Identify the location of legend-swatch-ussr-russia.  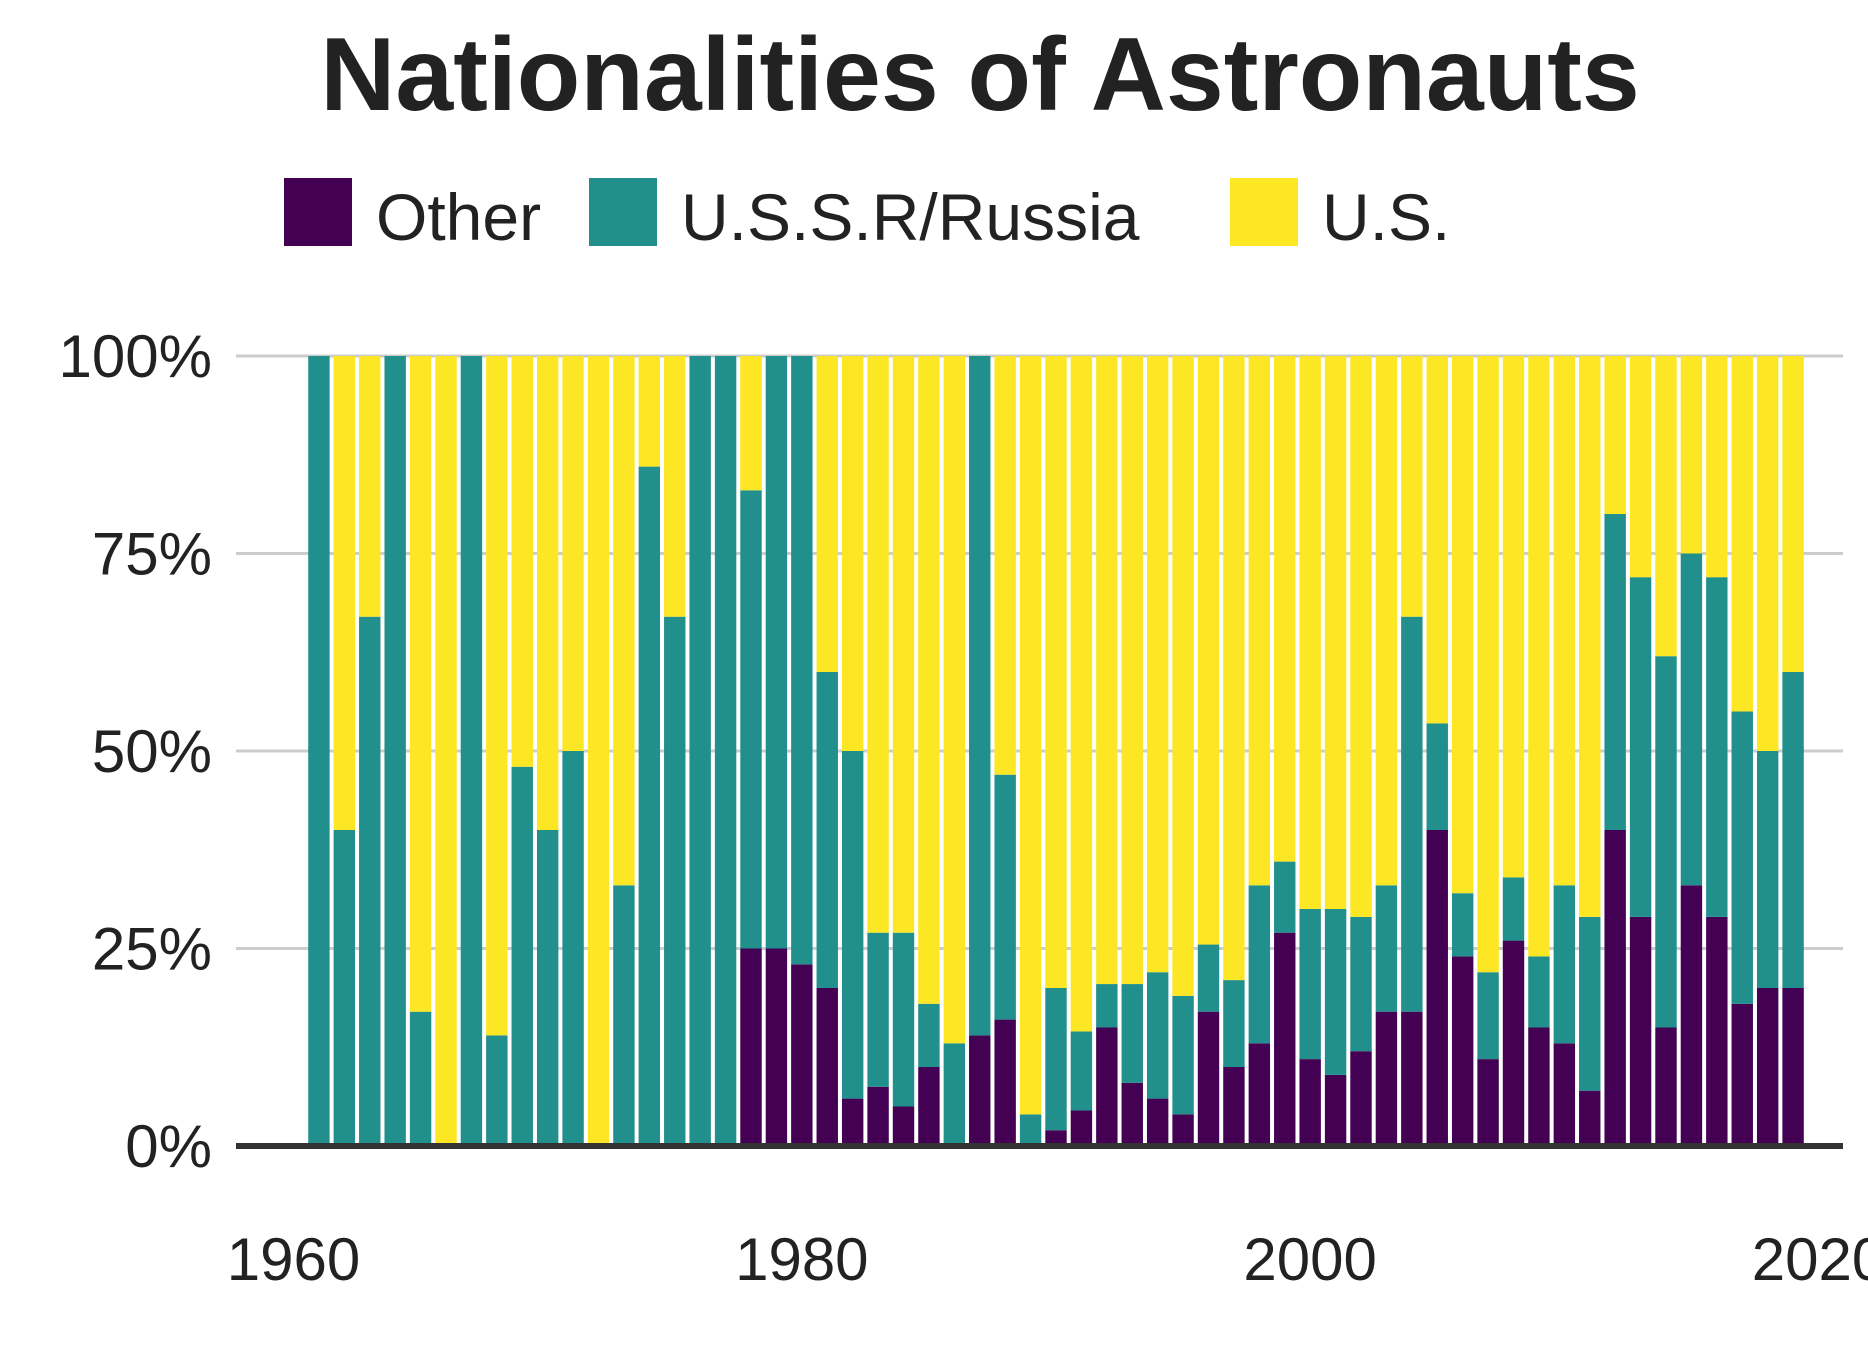
(623, 212).